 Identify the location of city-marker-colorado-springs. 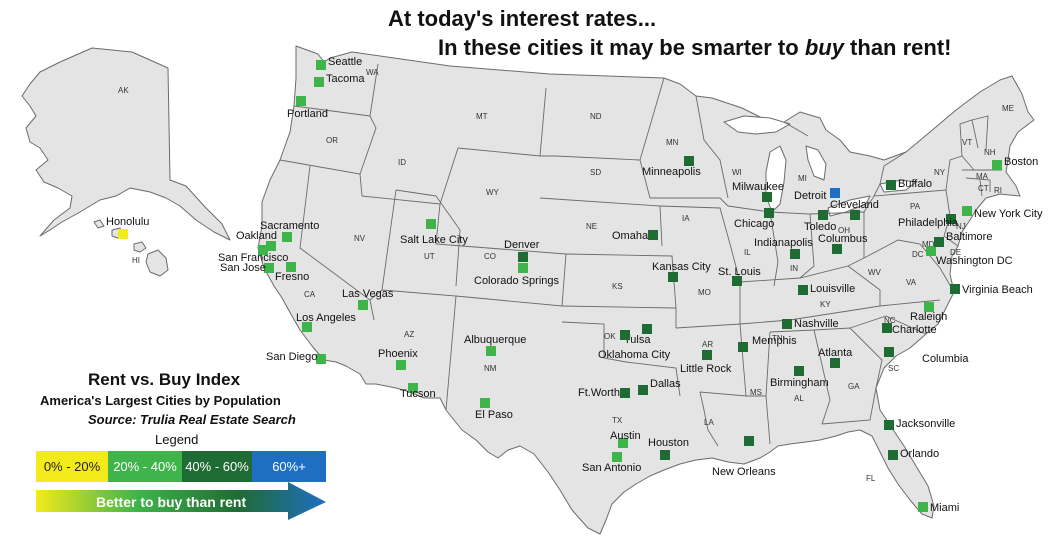
(523, 268).